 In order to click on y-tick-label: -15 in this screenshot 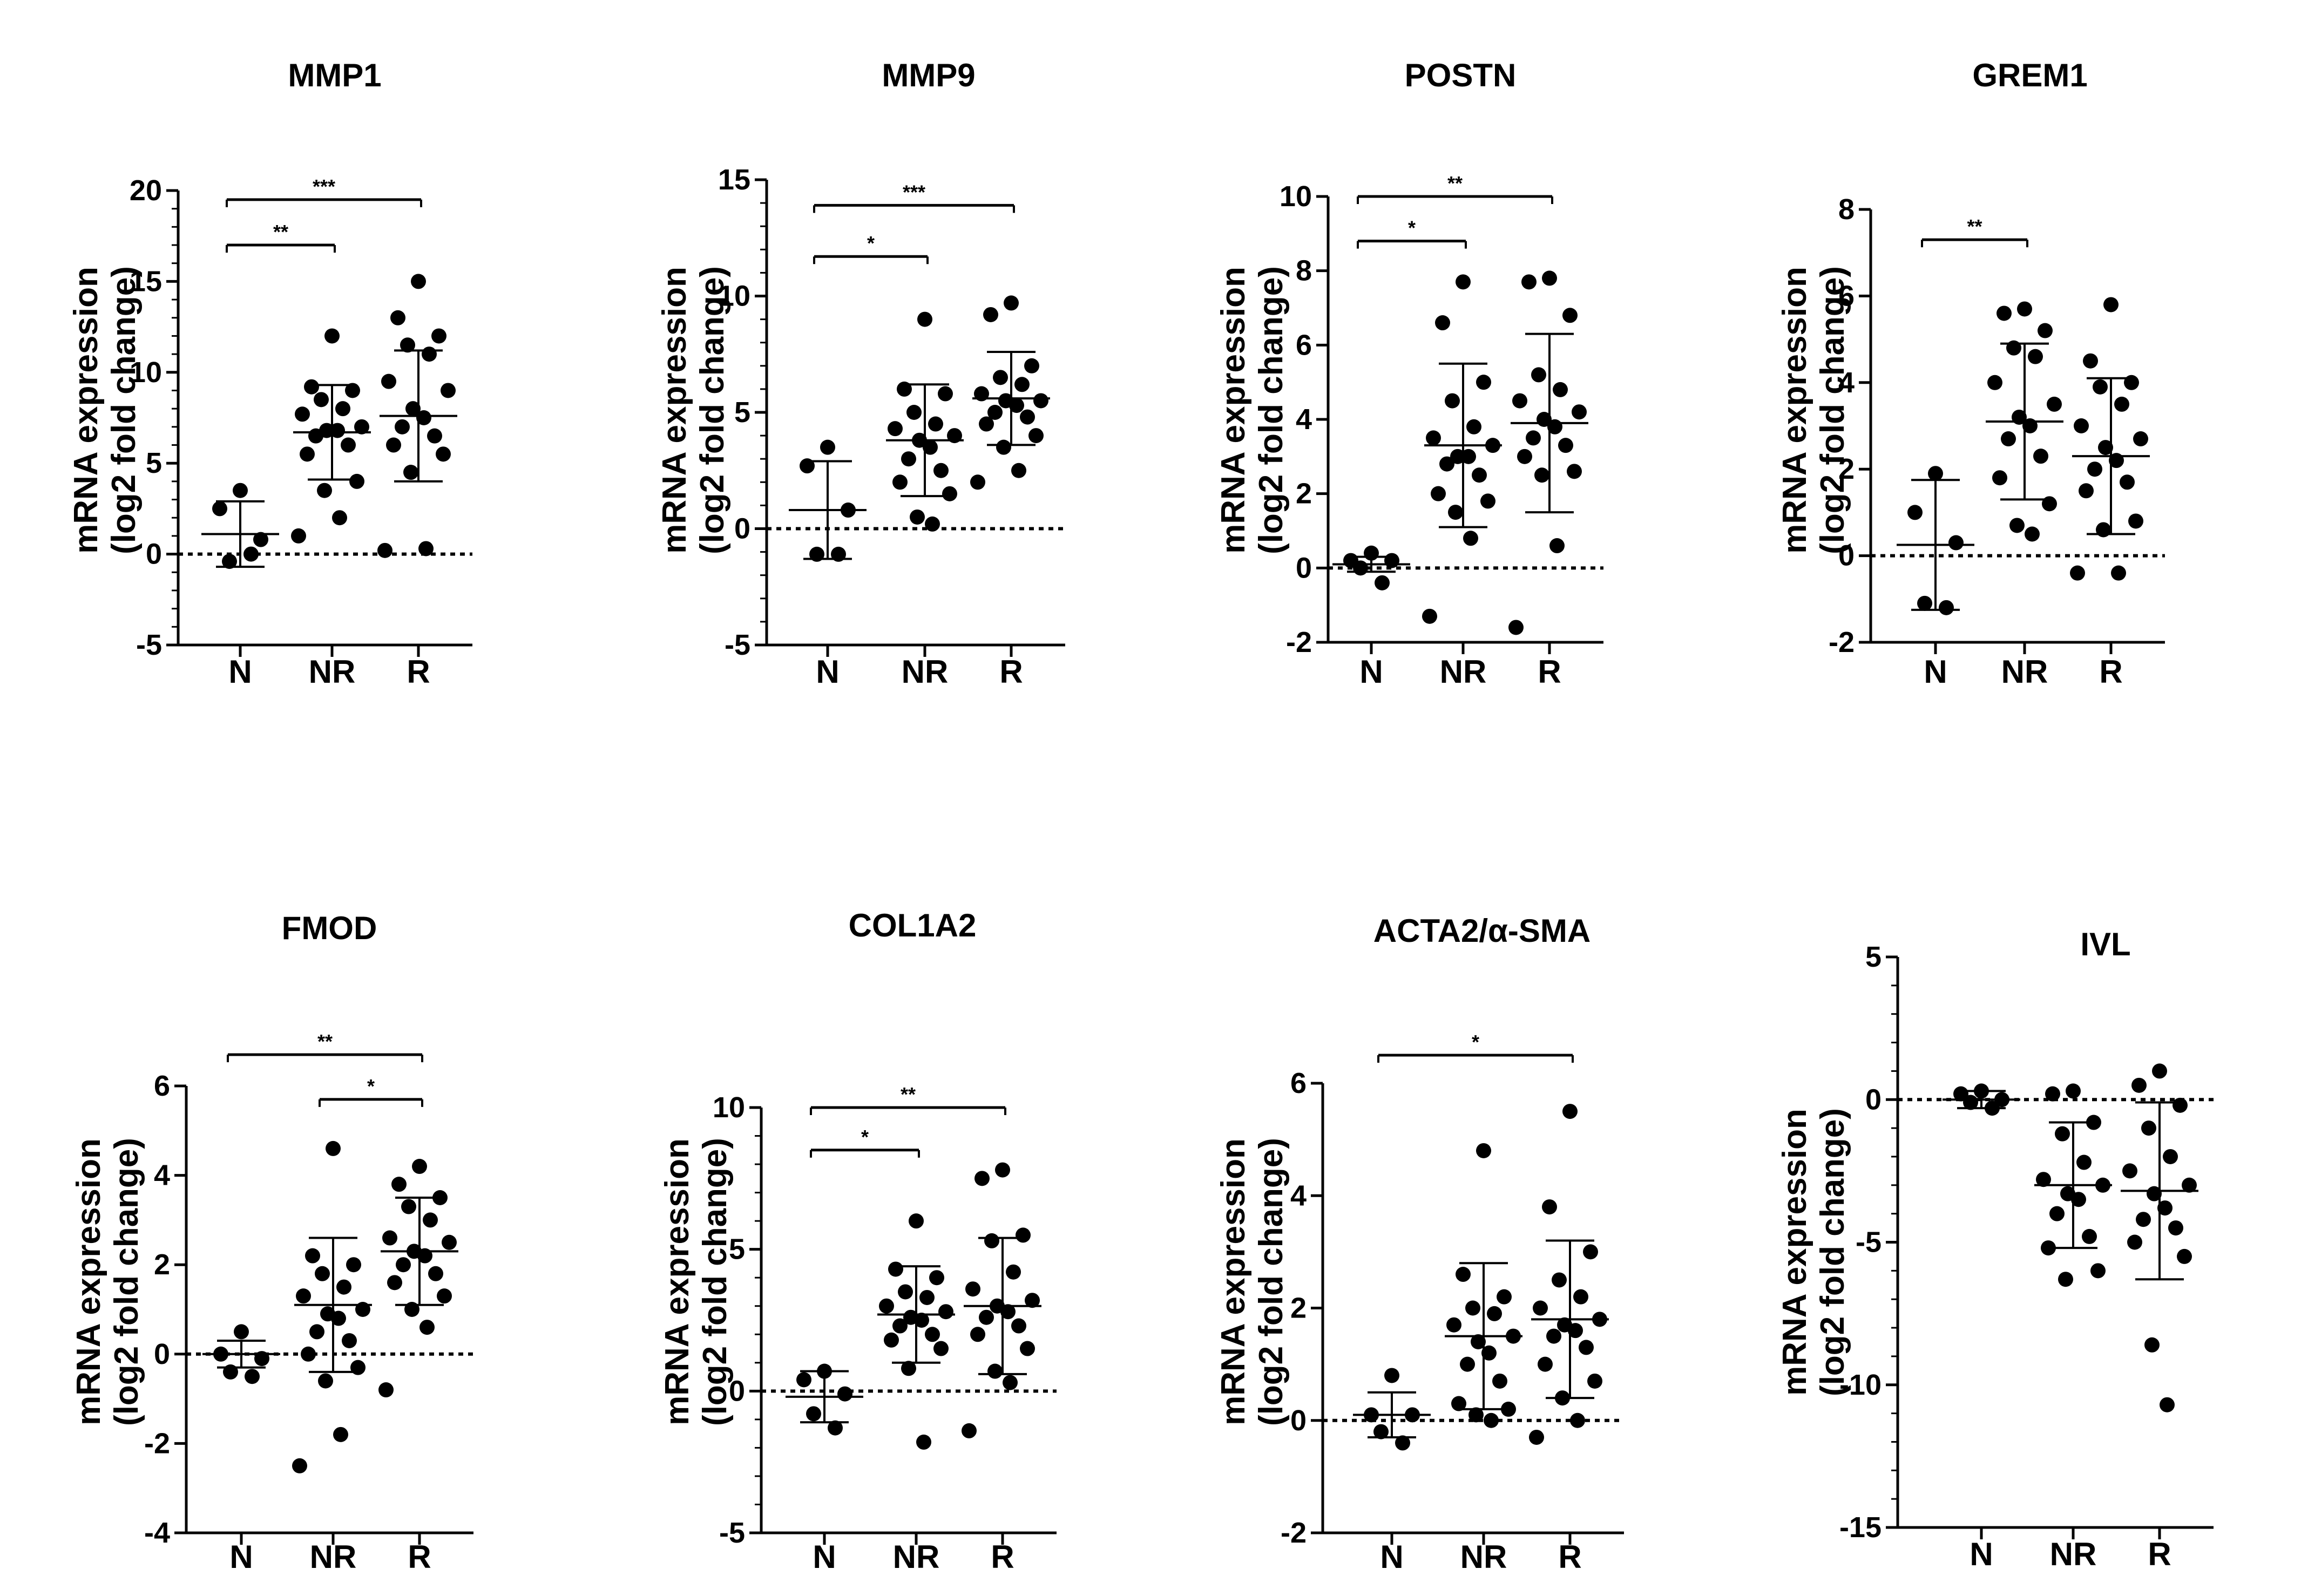, I will do `click(1861, 1527)`.